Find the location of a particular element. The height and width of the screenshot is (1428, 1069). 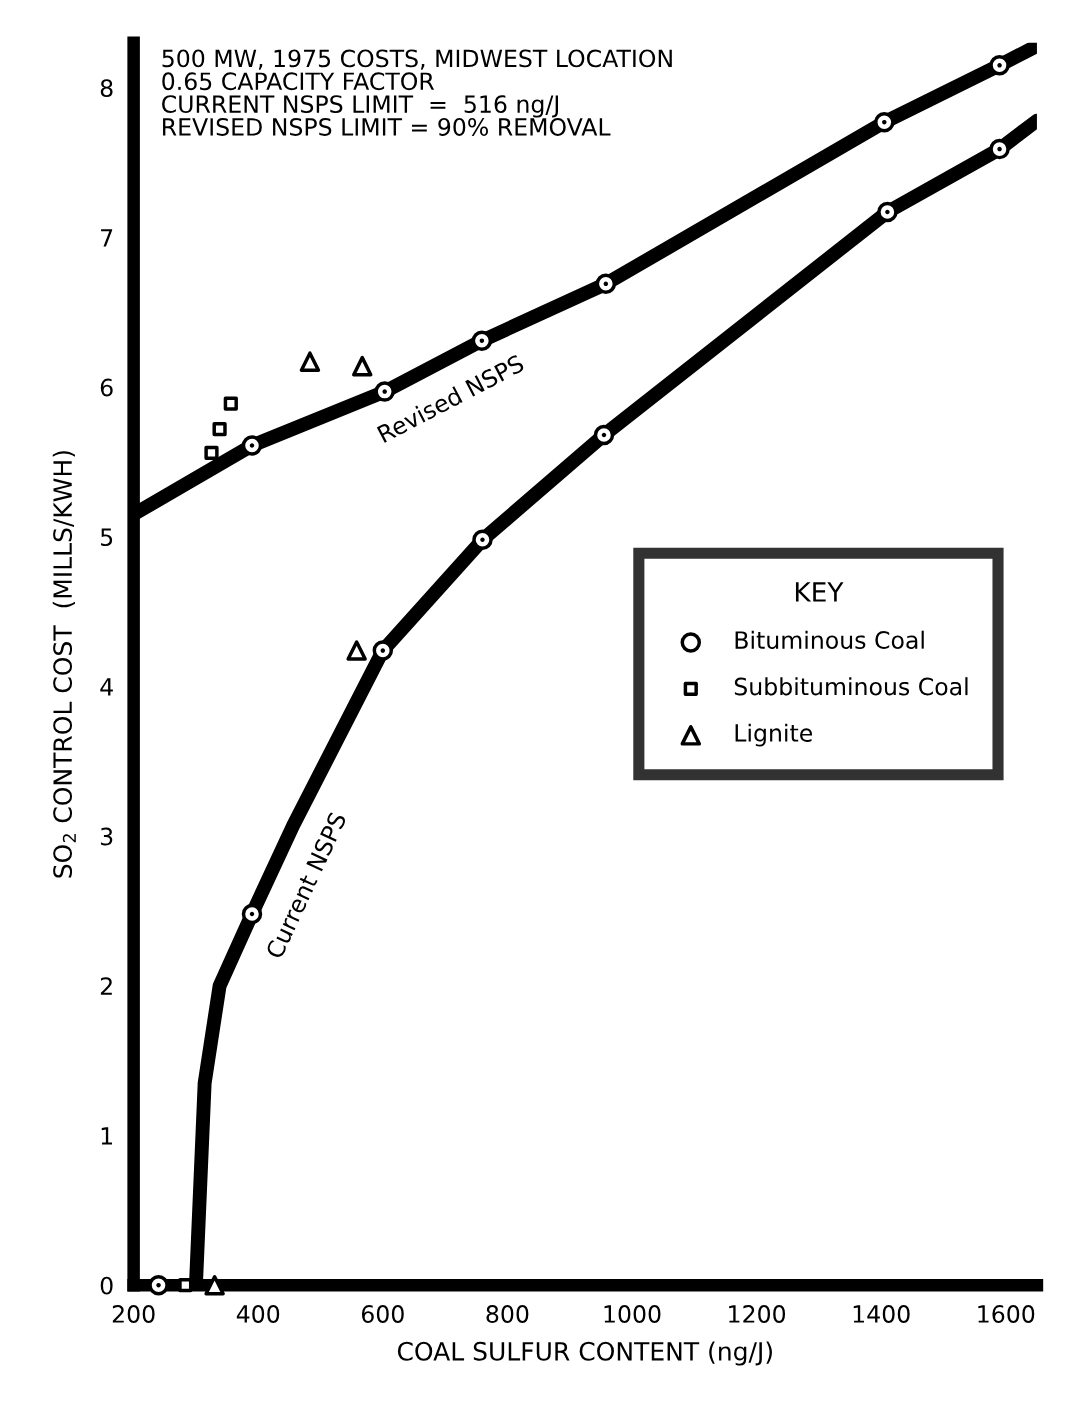

x-tick-label: 400 is located at coordinates (258, 1314).